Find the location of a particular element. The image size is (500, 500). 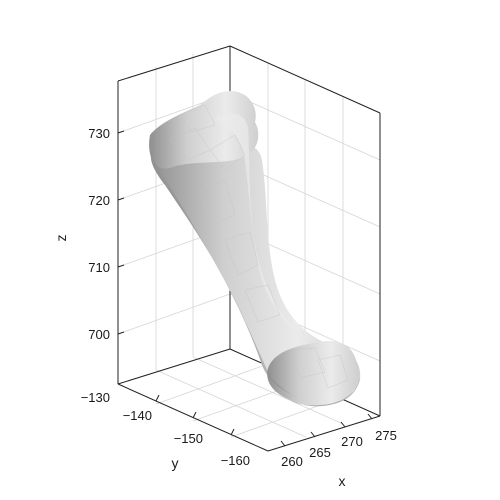

box-floor-back-left is located at coordinates (174, 366).